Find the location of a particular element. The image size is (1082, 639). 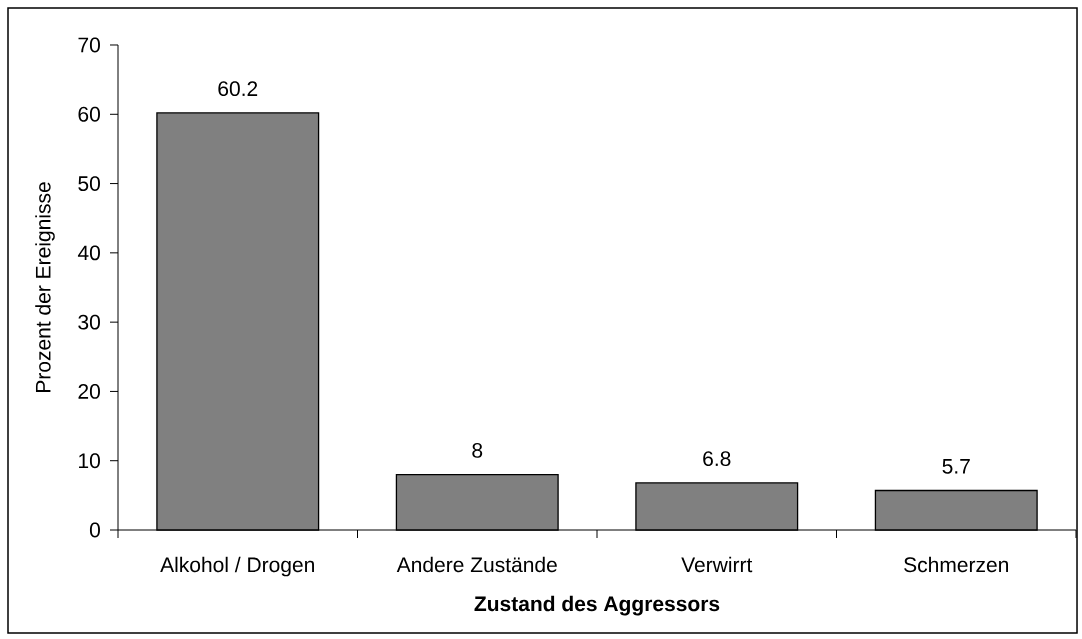

data-label: 8 is located at coordinates (477, 450).